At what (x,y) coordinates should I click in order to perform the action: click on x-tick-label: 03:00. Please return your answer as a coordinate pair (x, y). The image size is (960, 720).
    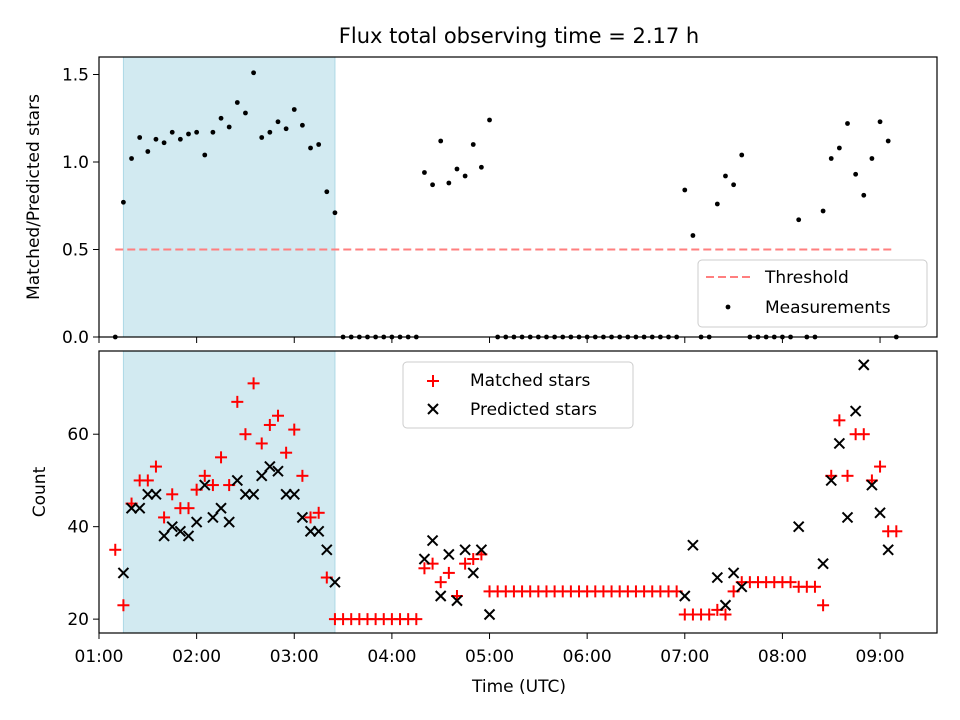
    Looking at the image, I should click on (294, 657).